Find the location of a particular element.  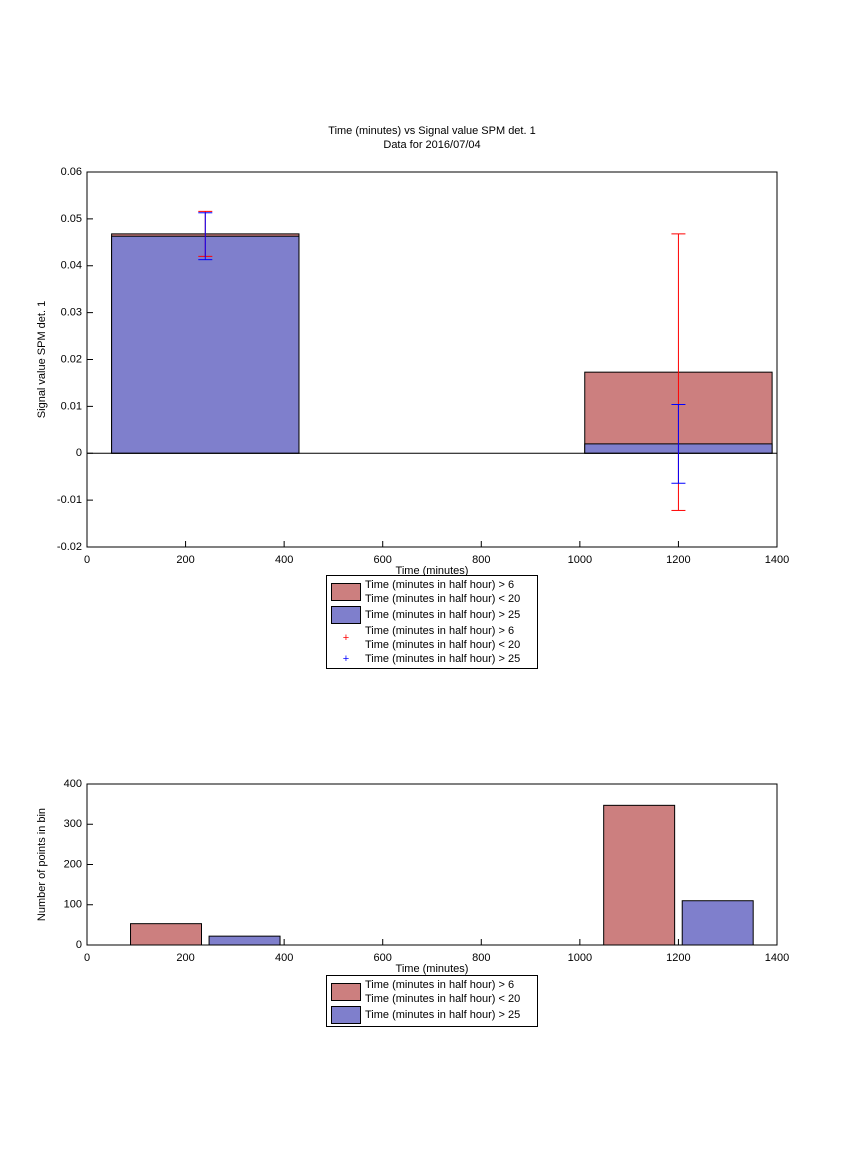

y-tick-label: 0.01 is located at coordinates (71, 406).